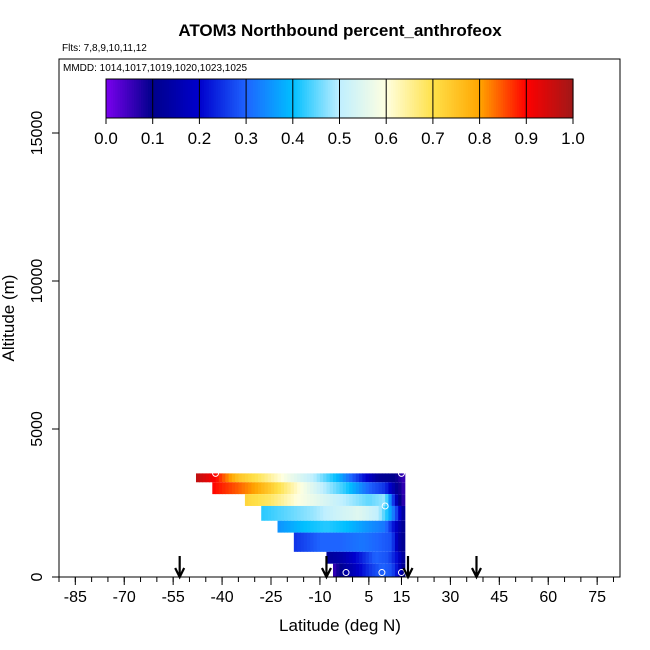 Image resolution: width=650 pixels, height=650 pixels. What do you see at coordinates (193, 484) in the screenshot?
I see `sample-point` at bounding box center [193, 484].